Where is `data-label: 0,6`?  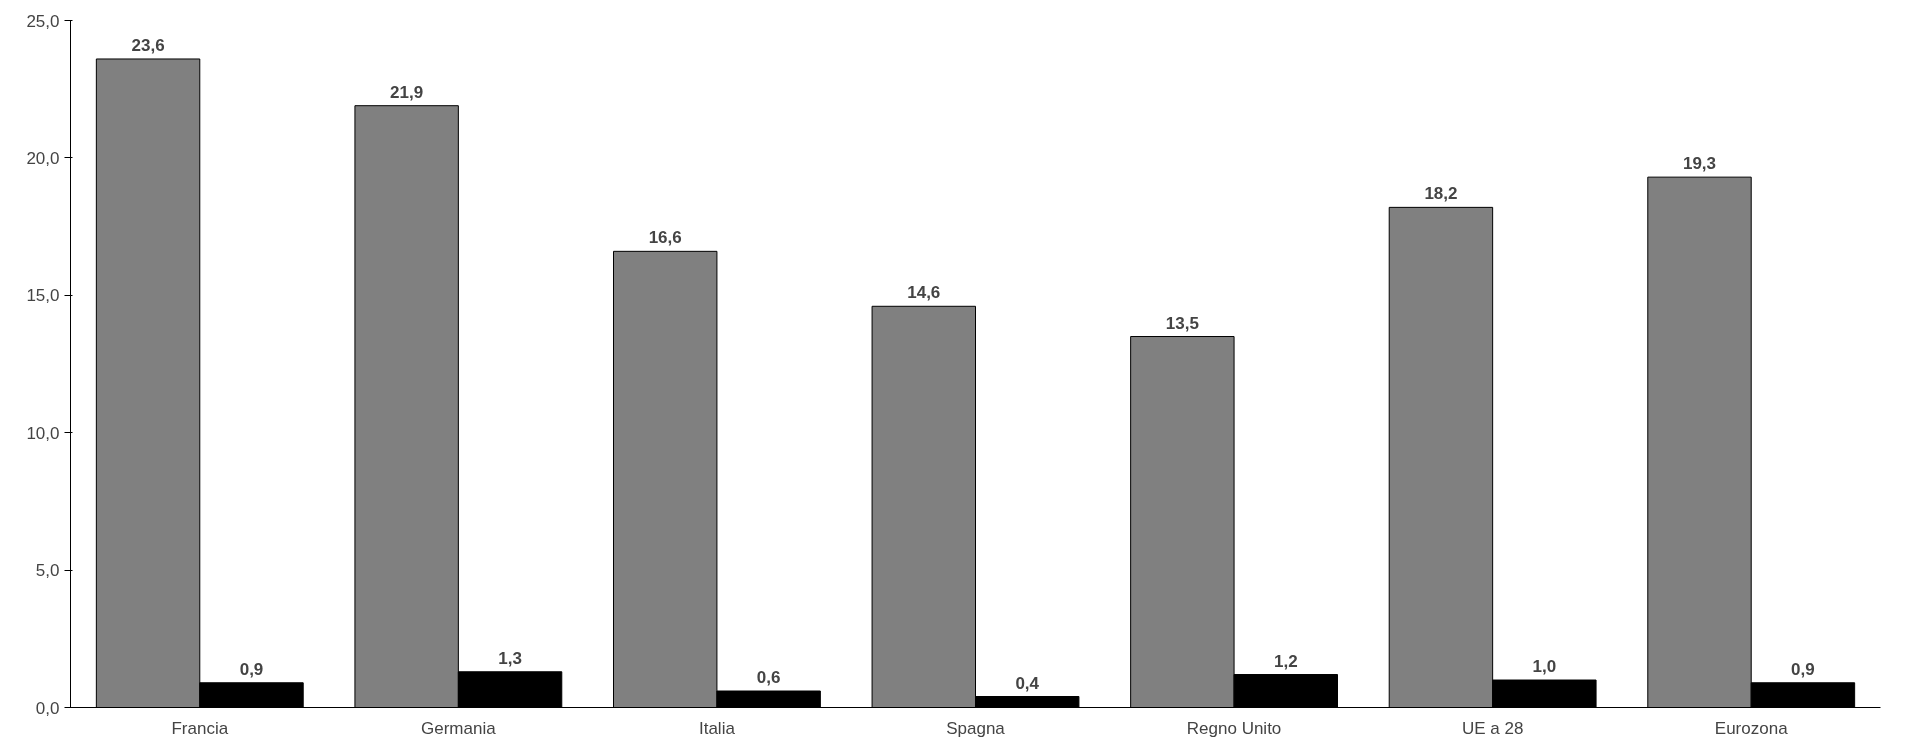
data-label: 0,6 is located at coordinates (768, 678).